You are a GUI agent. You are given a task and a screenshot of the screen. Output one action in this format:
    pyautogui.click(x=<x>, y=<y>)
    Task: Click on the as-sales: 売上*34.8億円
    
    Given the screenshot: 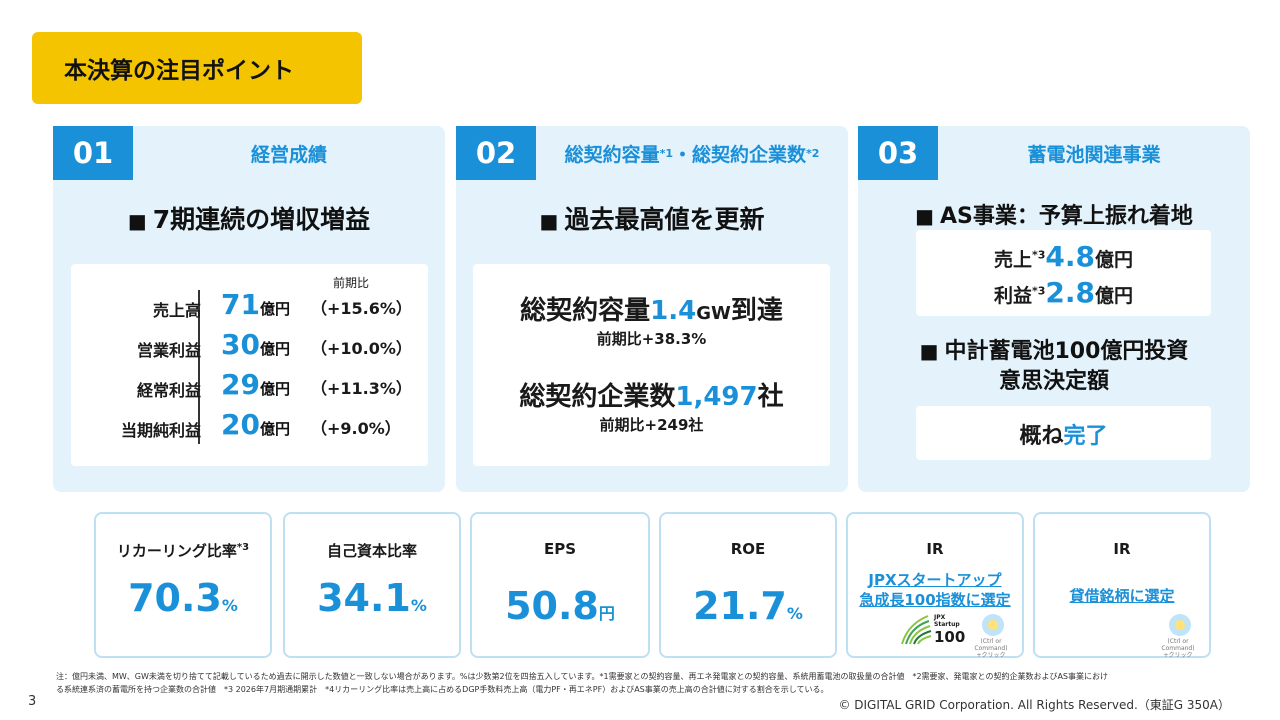 What is the action you would take?
    pyautogui.click(x=1063, y=256)
    